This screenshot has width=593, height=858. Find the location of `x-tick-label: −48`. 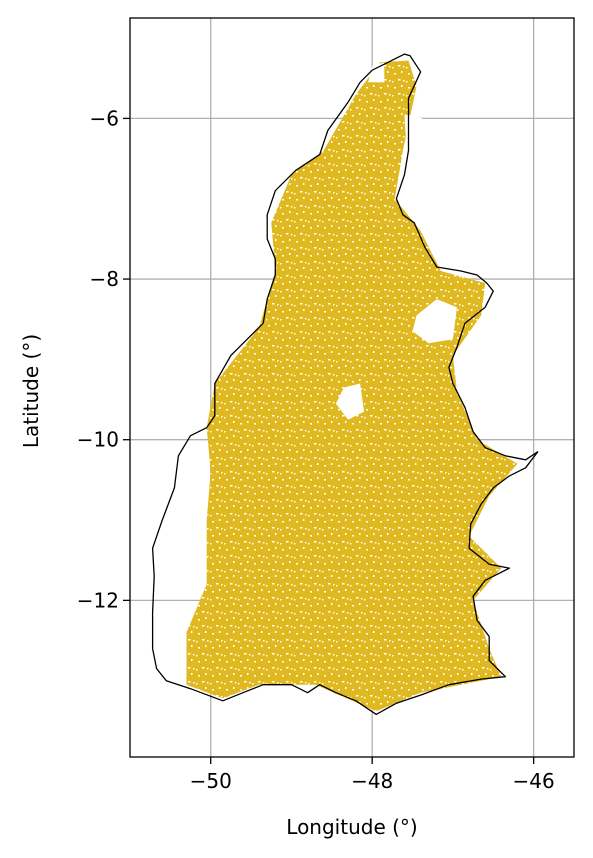

x-tick-label: −48 is located at coordinates (372, 781).